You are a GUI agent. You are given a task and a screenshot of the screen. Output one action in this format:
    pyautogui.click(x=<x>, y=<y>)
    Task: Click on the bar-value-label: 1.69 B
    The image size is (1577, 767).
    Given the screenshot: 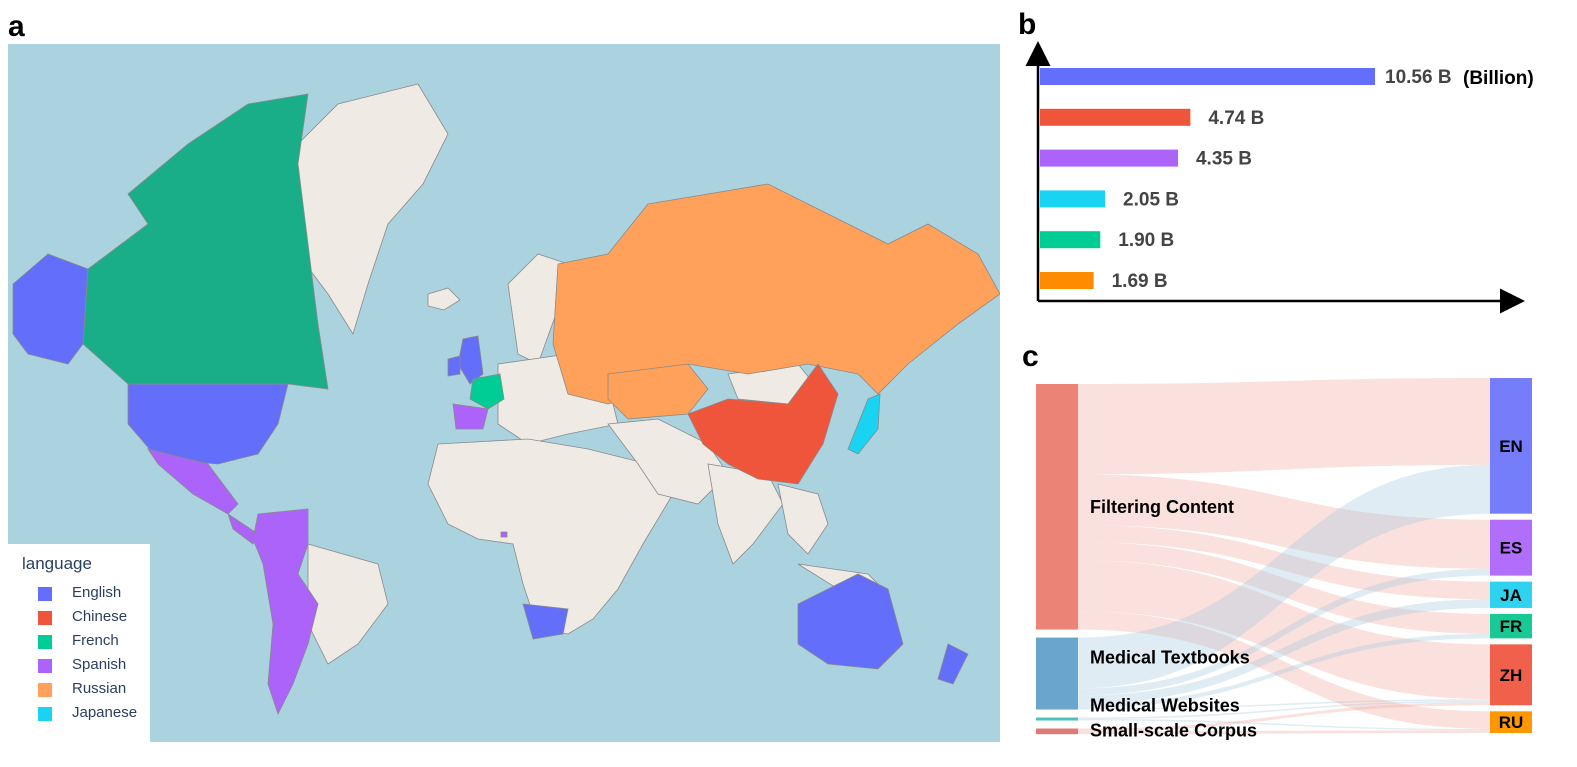 What is the action you would take?
    pyautogui.click(x=1140, y=281)
    